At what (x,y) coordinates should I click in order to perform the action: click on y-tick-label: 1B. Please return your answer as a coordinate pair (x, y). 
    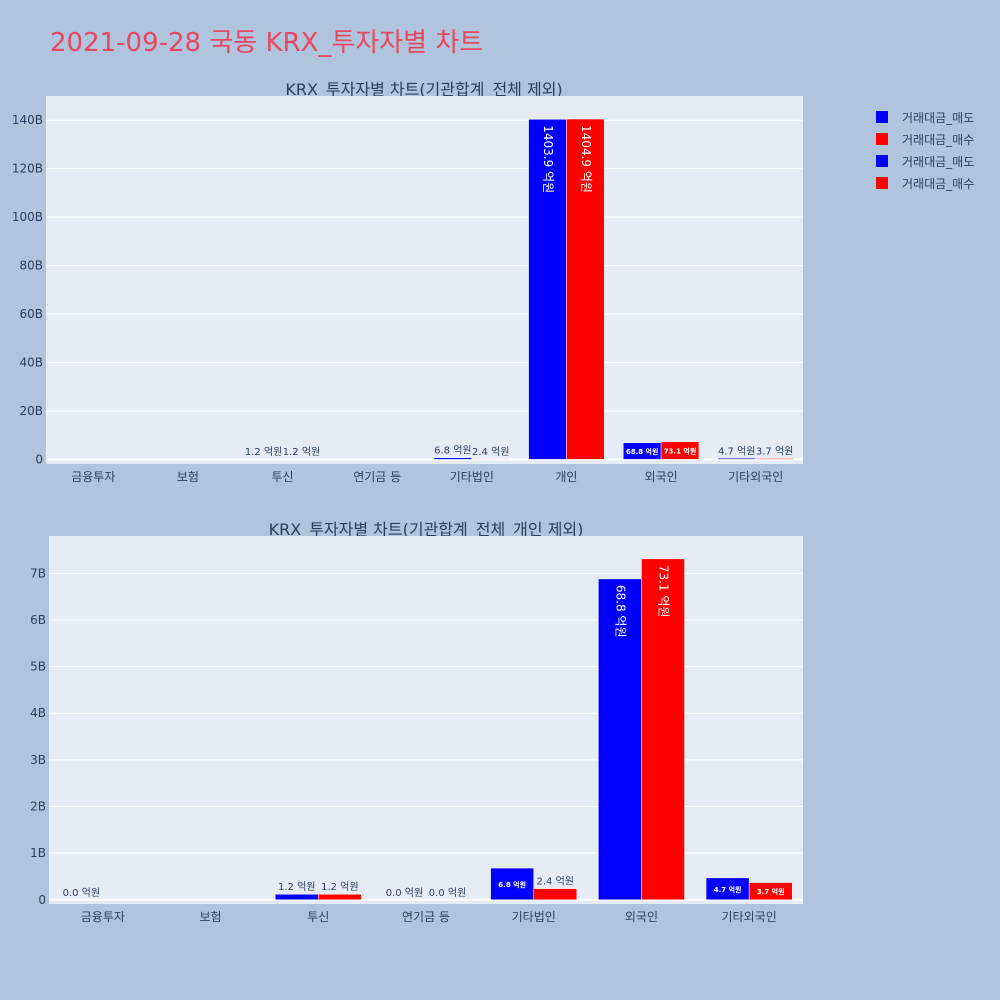
    Looking at the image, I should click on (38, 853).